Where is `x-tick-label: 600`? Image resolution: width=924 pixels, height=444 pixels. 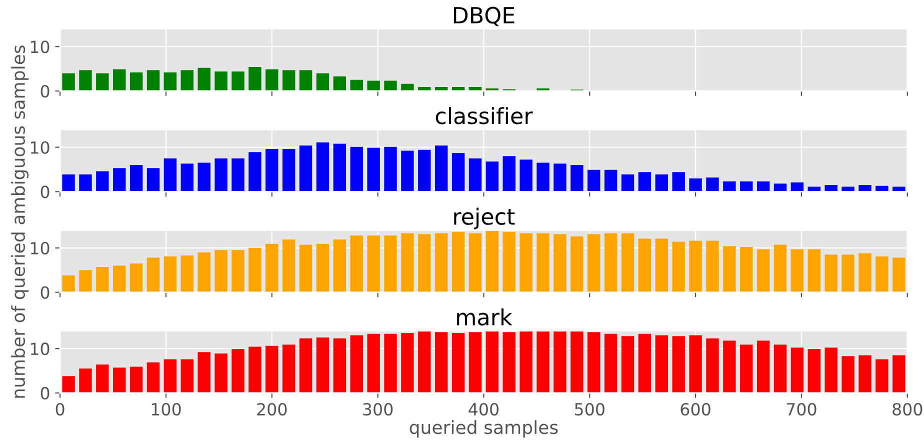 x-tick-label: 600 is located at coordinates (695, 409).